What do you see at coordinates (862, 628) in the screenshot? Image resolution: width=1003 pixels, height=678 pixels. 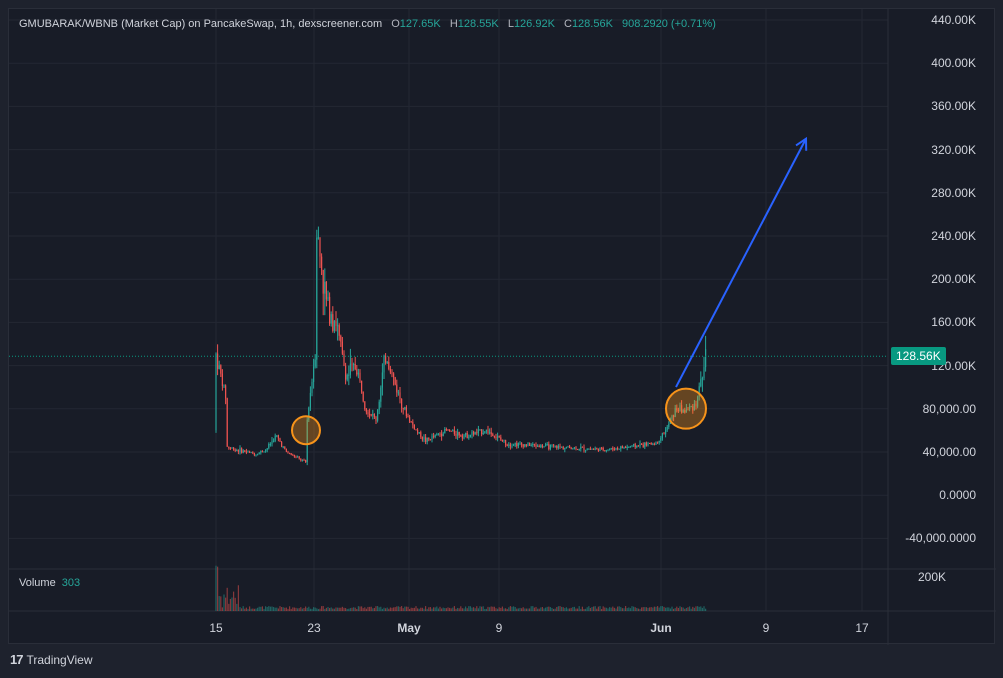 I see `time-tick: 17` at bounding box center [862, 628].